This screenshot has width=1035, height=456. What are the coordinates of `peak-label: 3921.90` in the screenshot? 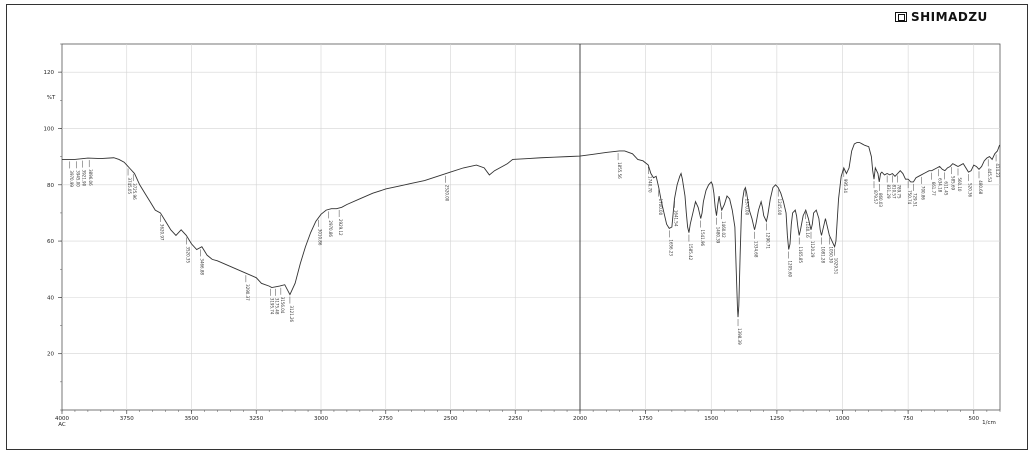 It's located at (84, 178).